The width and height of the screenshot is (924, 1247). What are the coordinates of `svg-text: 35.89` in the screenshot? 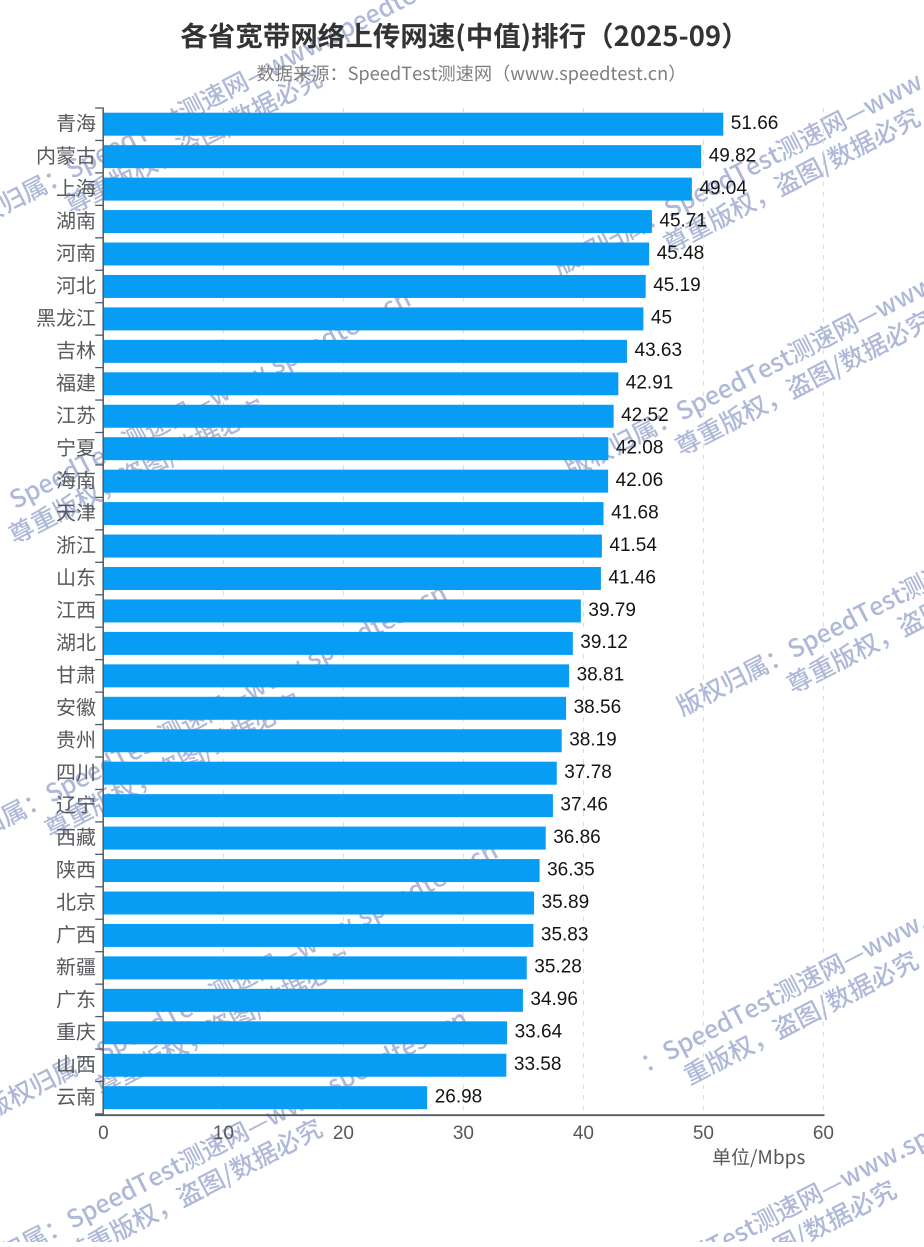 It's located at (566, 902).